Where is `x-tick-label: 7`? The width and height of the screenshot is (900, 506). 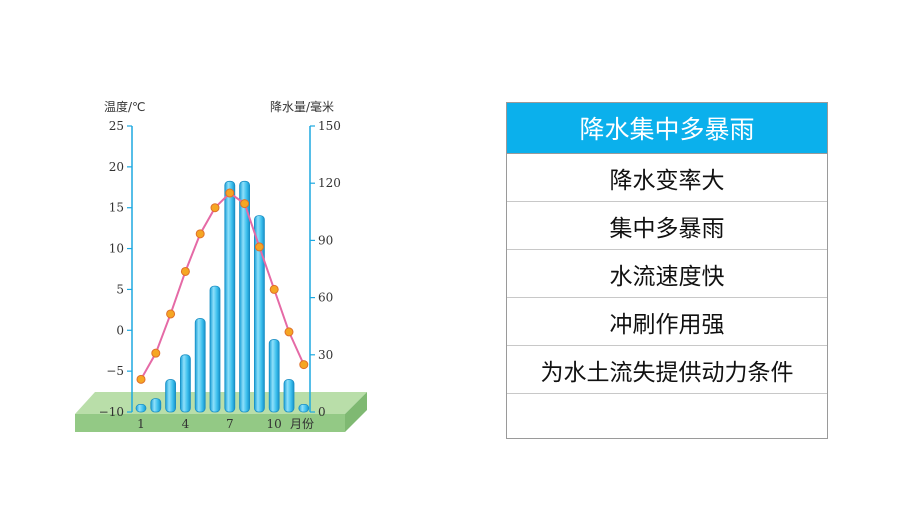 x-tick-label: 7 is located at coordinates (230, 424).